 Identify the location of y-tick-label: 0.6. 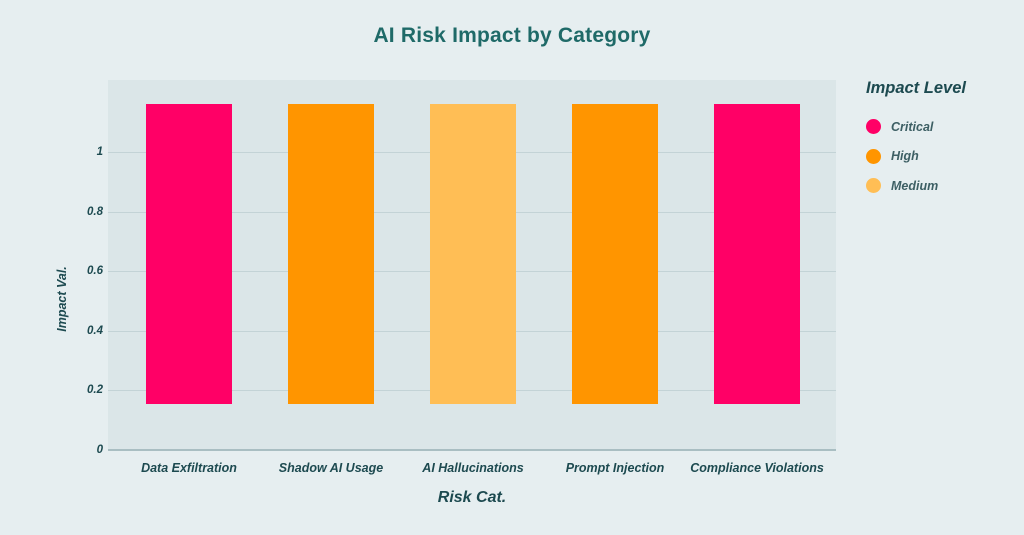
(95, 271).